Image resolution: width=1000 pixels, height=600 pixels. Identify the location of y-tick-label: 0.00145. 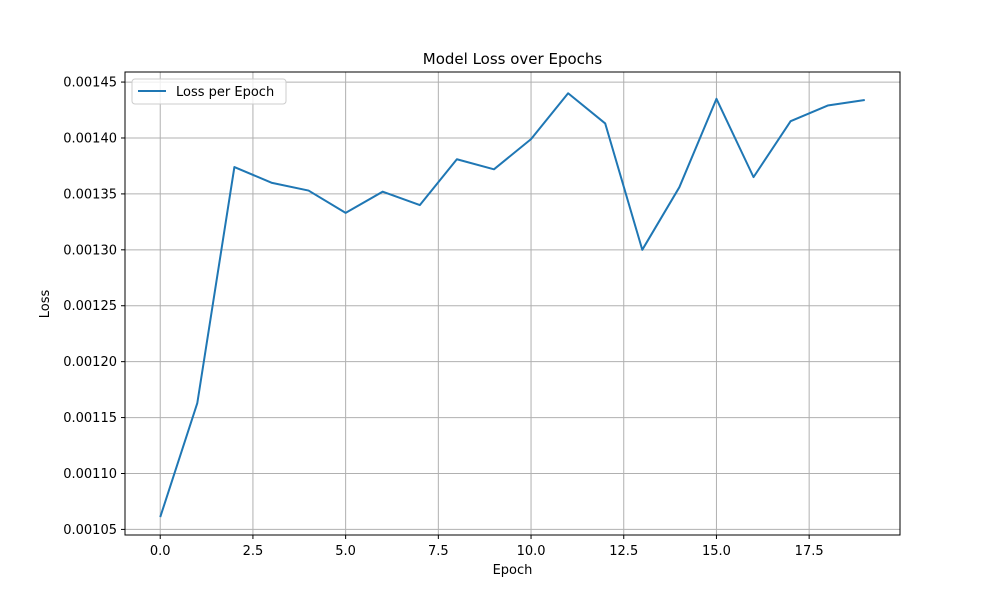
(90, 83).